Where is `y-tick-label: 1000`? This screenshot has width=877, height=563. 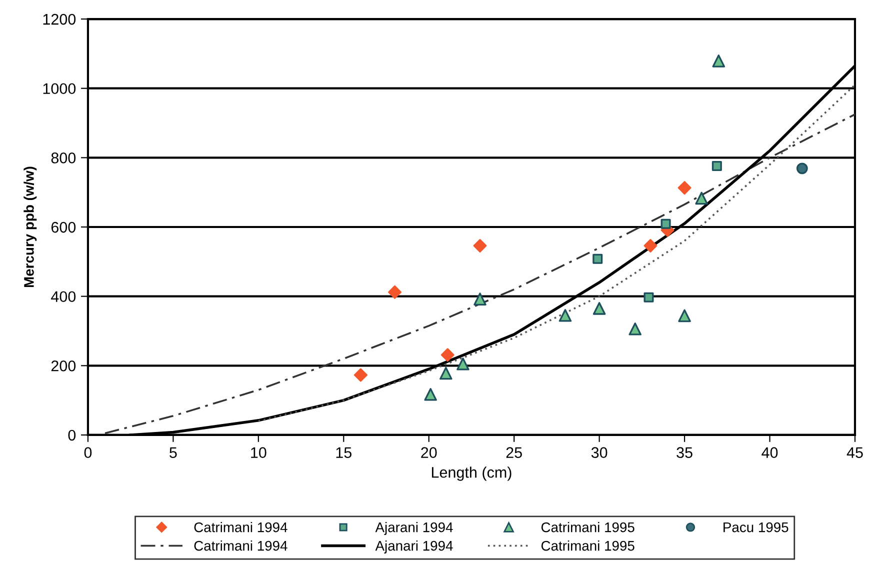
y-tick-label: 1000 is located at coordinates (59, 88).